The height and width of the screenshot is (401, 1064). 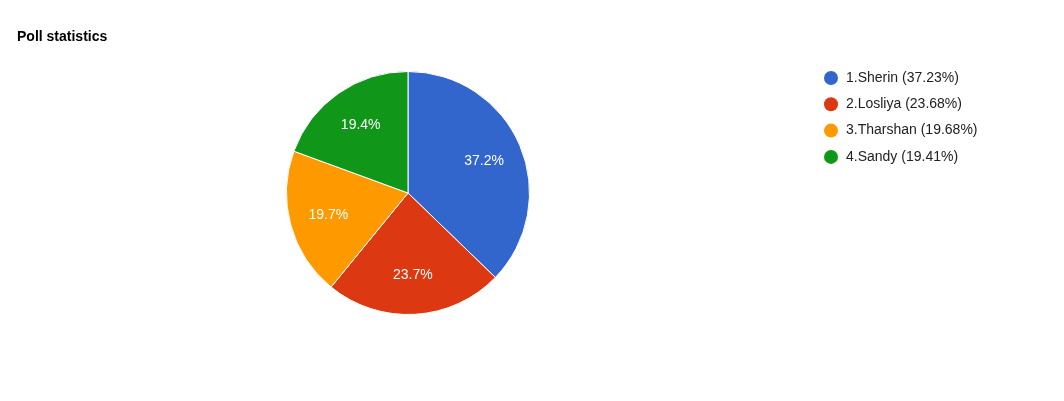 What do you see at coordinates (902, 76) in the screenshot?
I see `legend-label: 1.Sherin (37.23%)` at bounding box center [902, 76].